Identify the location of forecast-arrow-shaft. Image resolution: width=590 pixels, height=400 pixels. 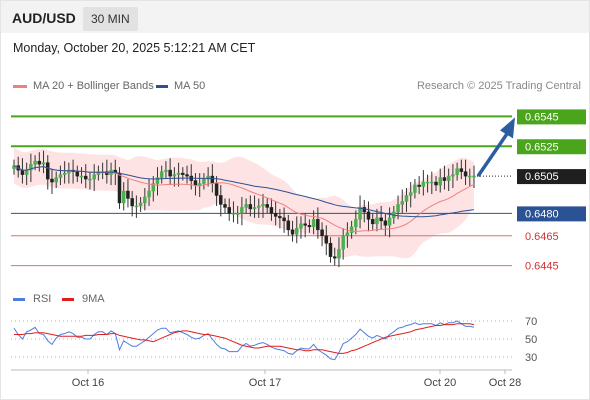
(493, 154).